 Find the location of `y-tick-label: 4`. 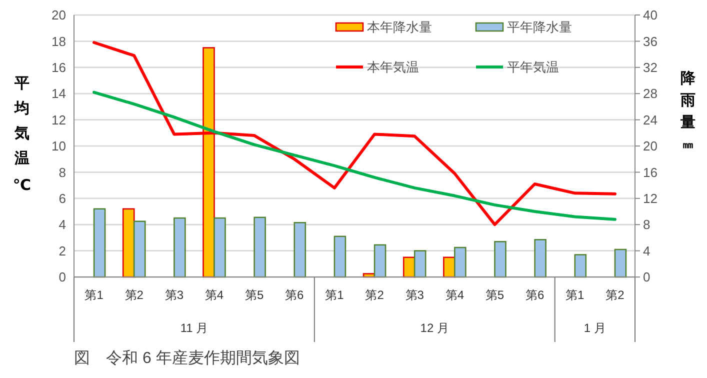

y-tick-label: 4 is located at coordinates (62, 224).